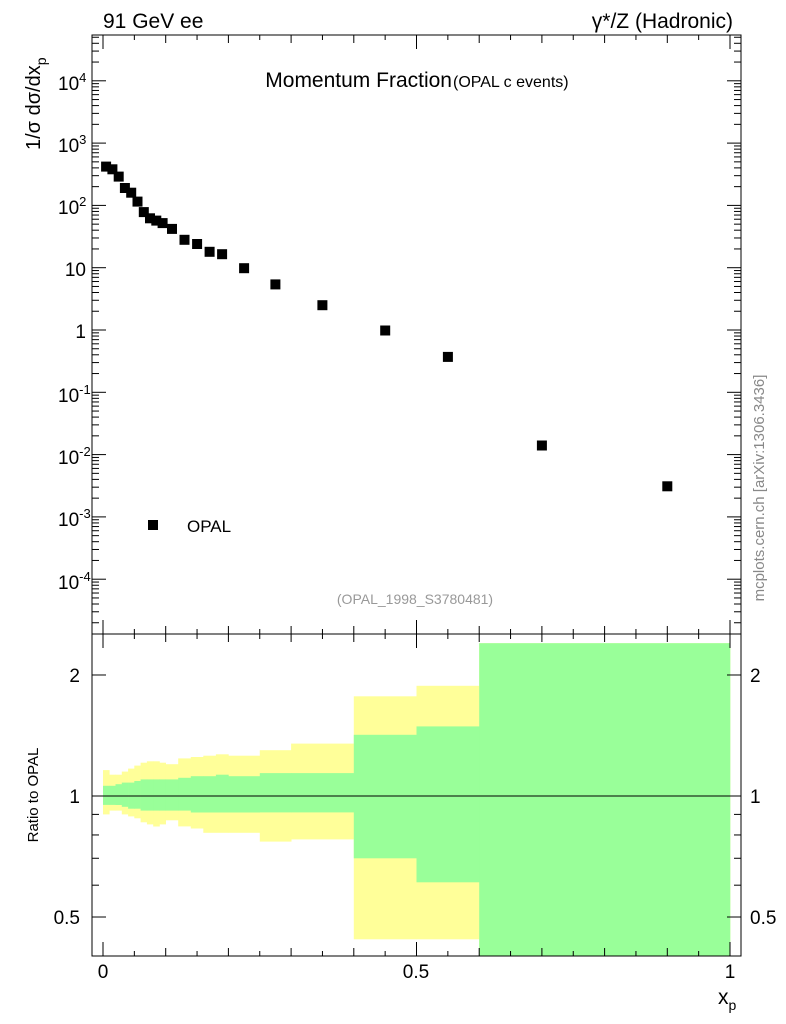  I want to click on main-ytick-label-10: 10, so click(75, 270).